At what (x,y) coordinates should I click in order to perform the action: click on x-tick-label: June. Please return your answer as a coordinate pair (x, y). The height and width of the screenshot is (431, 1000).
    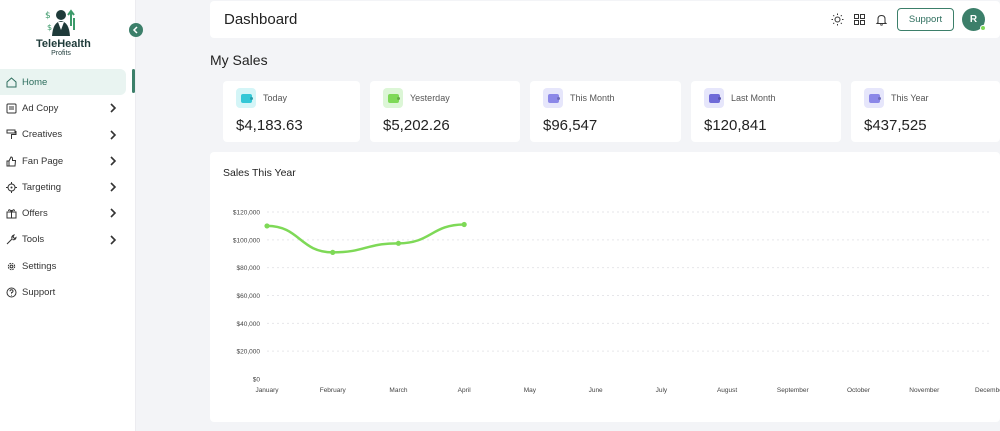
    Looking at the image, I should click on (596, 390).